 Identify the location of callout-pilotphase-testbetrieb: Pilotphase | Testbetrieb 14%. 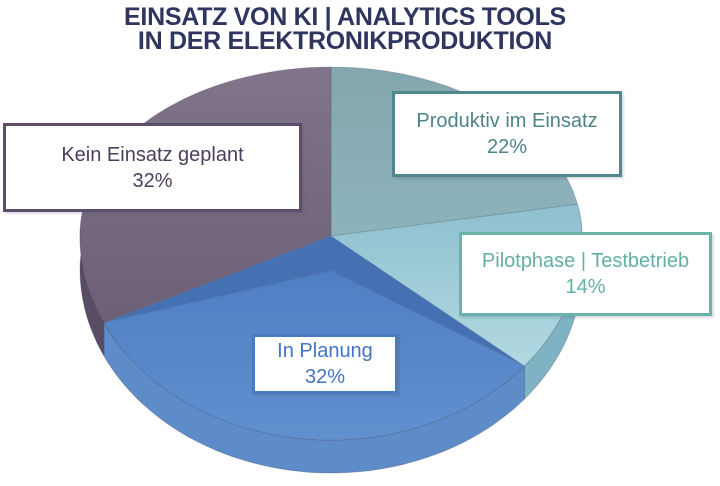
(585, 274).